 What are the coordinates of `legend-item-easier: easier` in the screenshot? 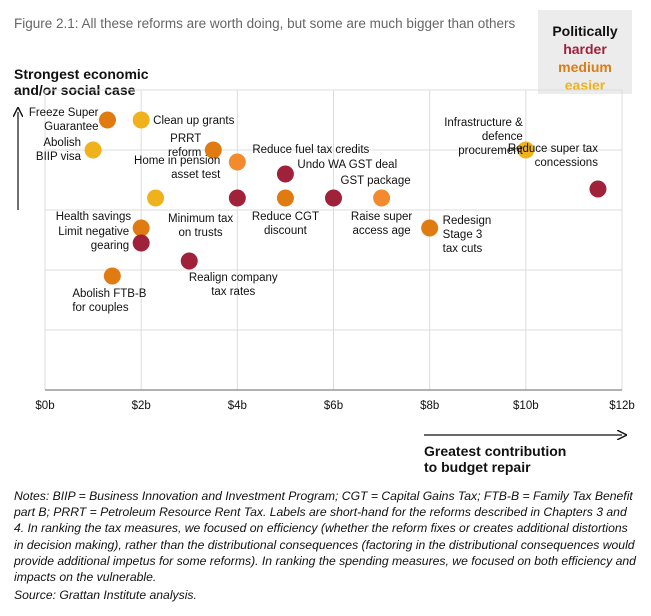 It's located at (585, 85).